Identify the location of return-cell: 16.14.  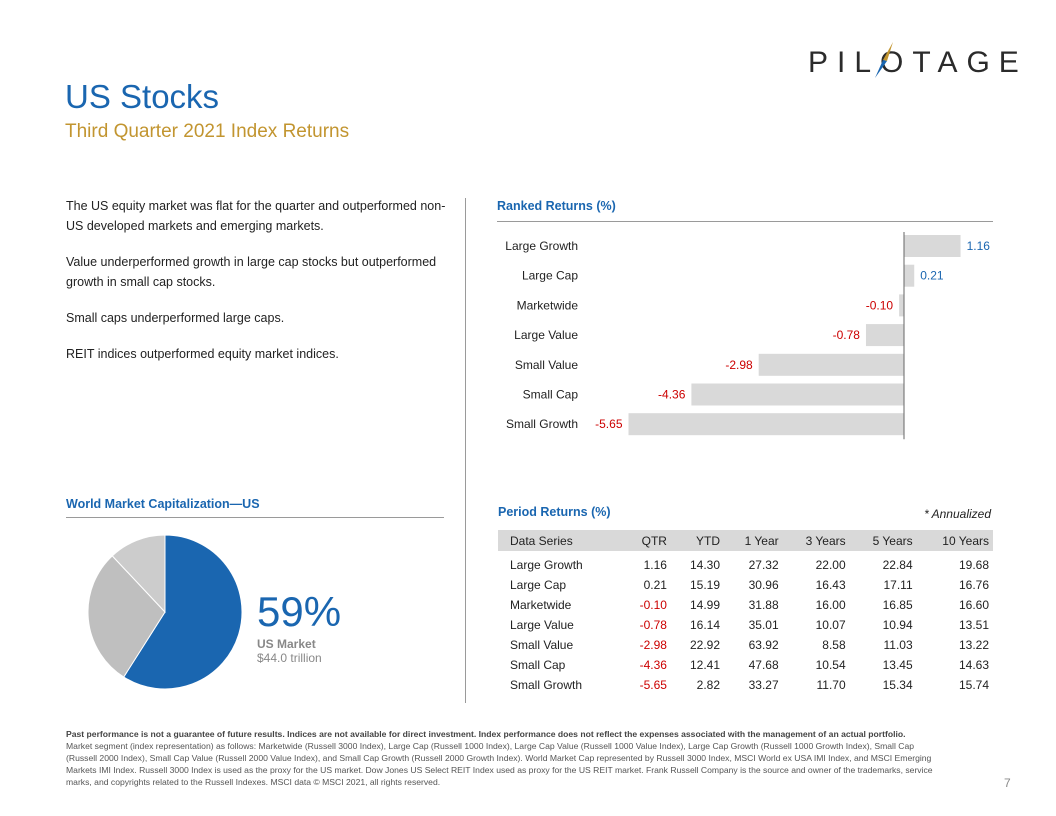
(705, 625).